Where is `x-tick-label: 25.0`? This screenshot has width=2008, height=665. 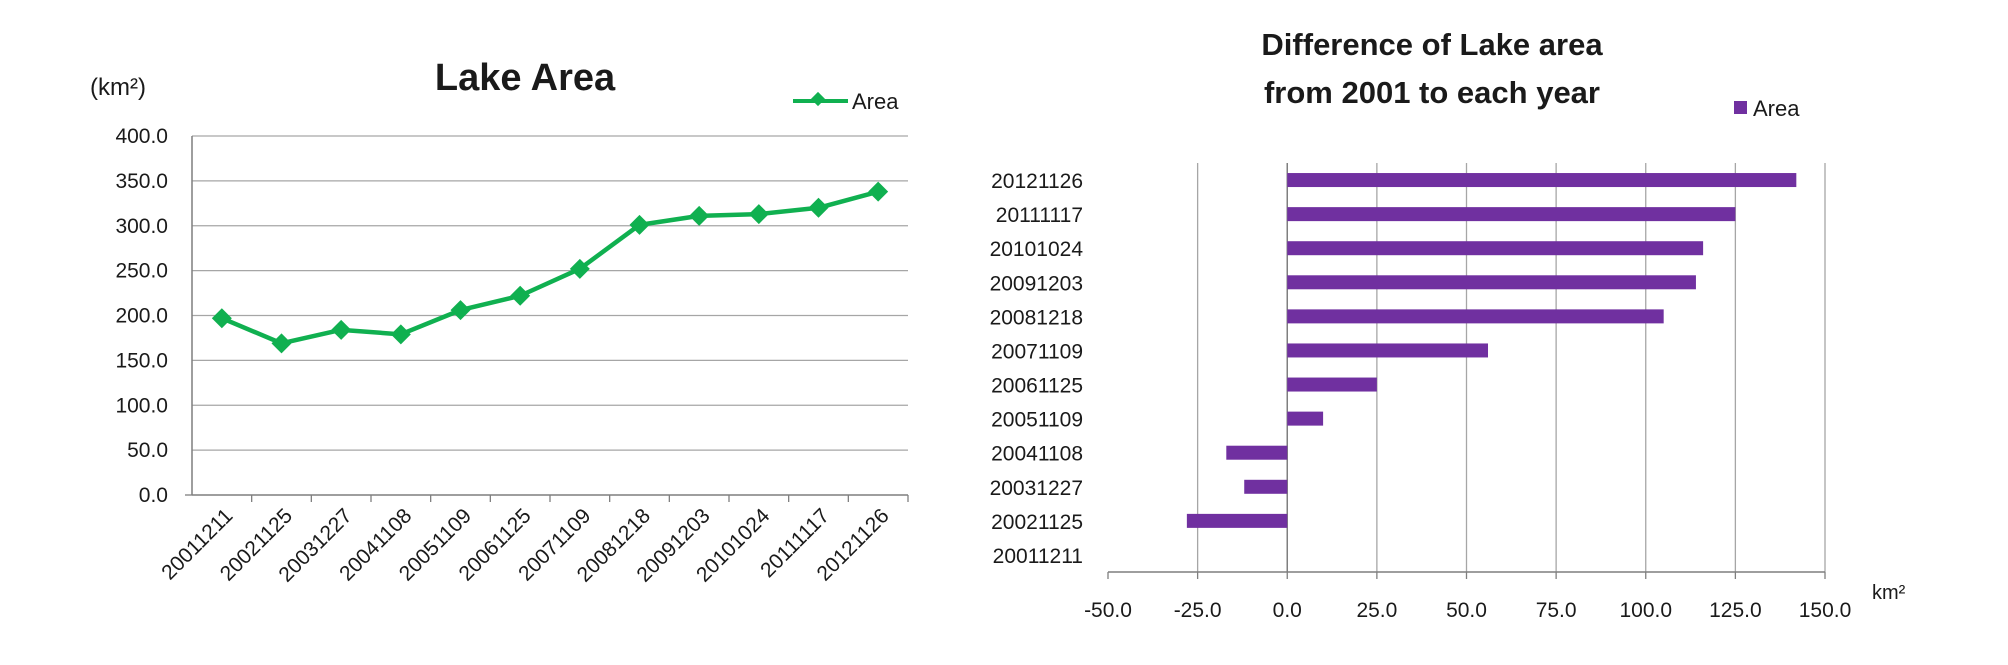 x-tick-label: 25.0 is located at coordinates (1376, 610).